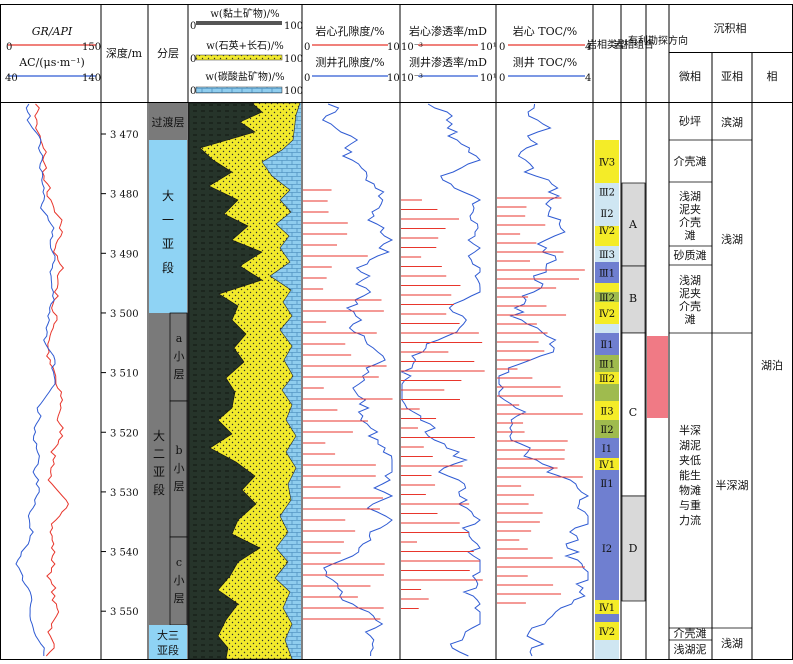 This screenshot has width=793, height=664. Describe the element at coordinates (193, 91) in the screenshot. I see `mineral-axis-min-3: 0` at that location.